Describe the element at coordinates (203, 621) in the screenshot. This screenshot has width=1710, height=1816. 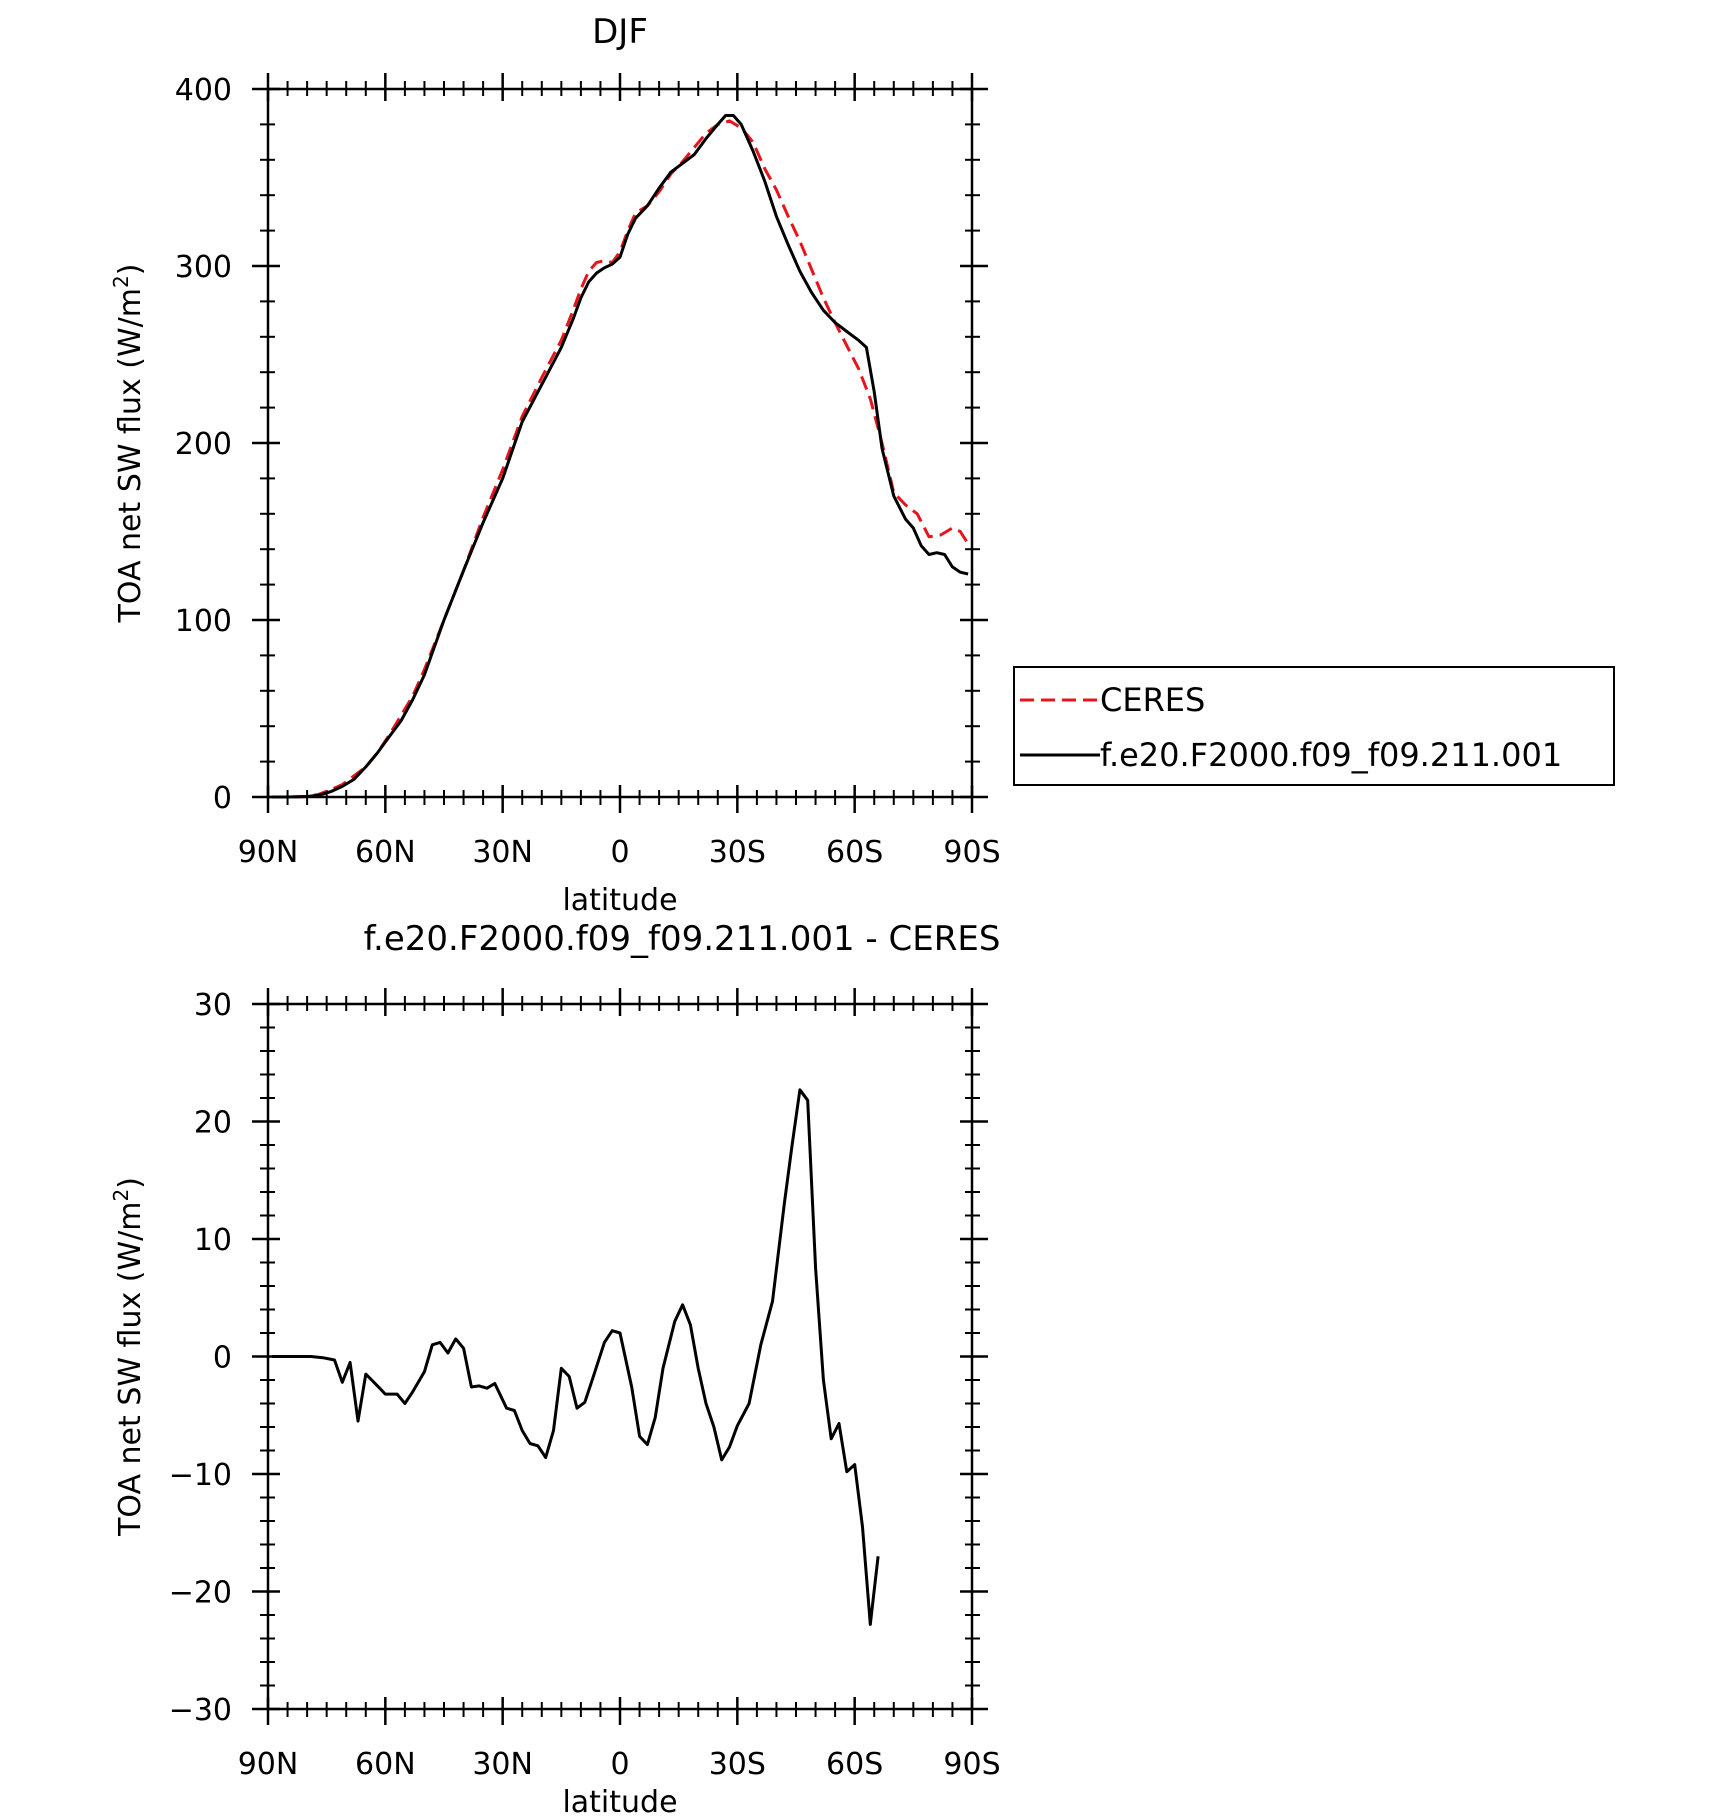
I see `y-tick-label: 100` at that location.